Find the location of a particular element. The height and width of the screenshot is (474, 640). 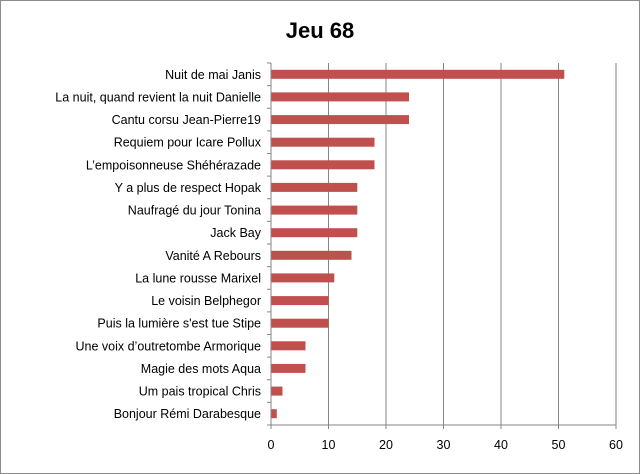

category-label: Nuit de mai Janis is located at coordinates (213, 75).